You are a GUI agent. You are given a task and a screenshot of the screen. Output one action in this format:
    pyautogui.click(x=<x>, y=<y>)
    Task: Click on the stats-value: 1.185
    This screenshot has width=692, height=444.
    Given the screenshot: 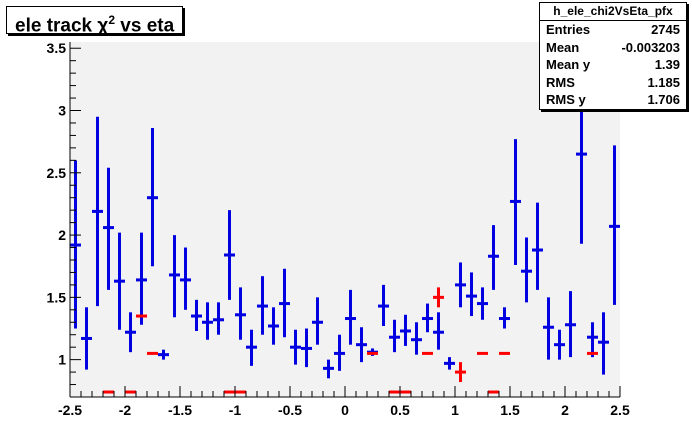 What is the action you would take?
    pyautogui.click(x=663, y=82)
    